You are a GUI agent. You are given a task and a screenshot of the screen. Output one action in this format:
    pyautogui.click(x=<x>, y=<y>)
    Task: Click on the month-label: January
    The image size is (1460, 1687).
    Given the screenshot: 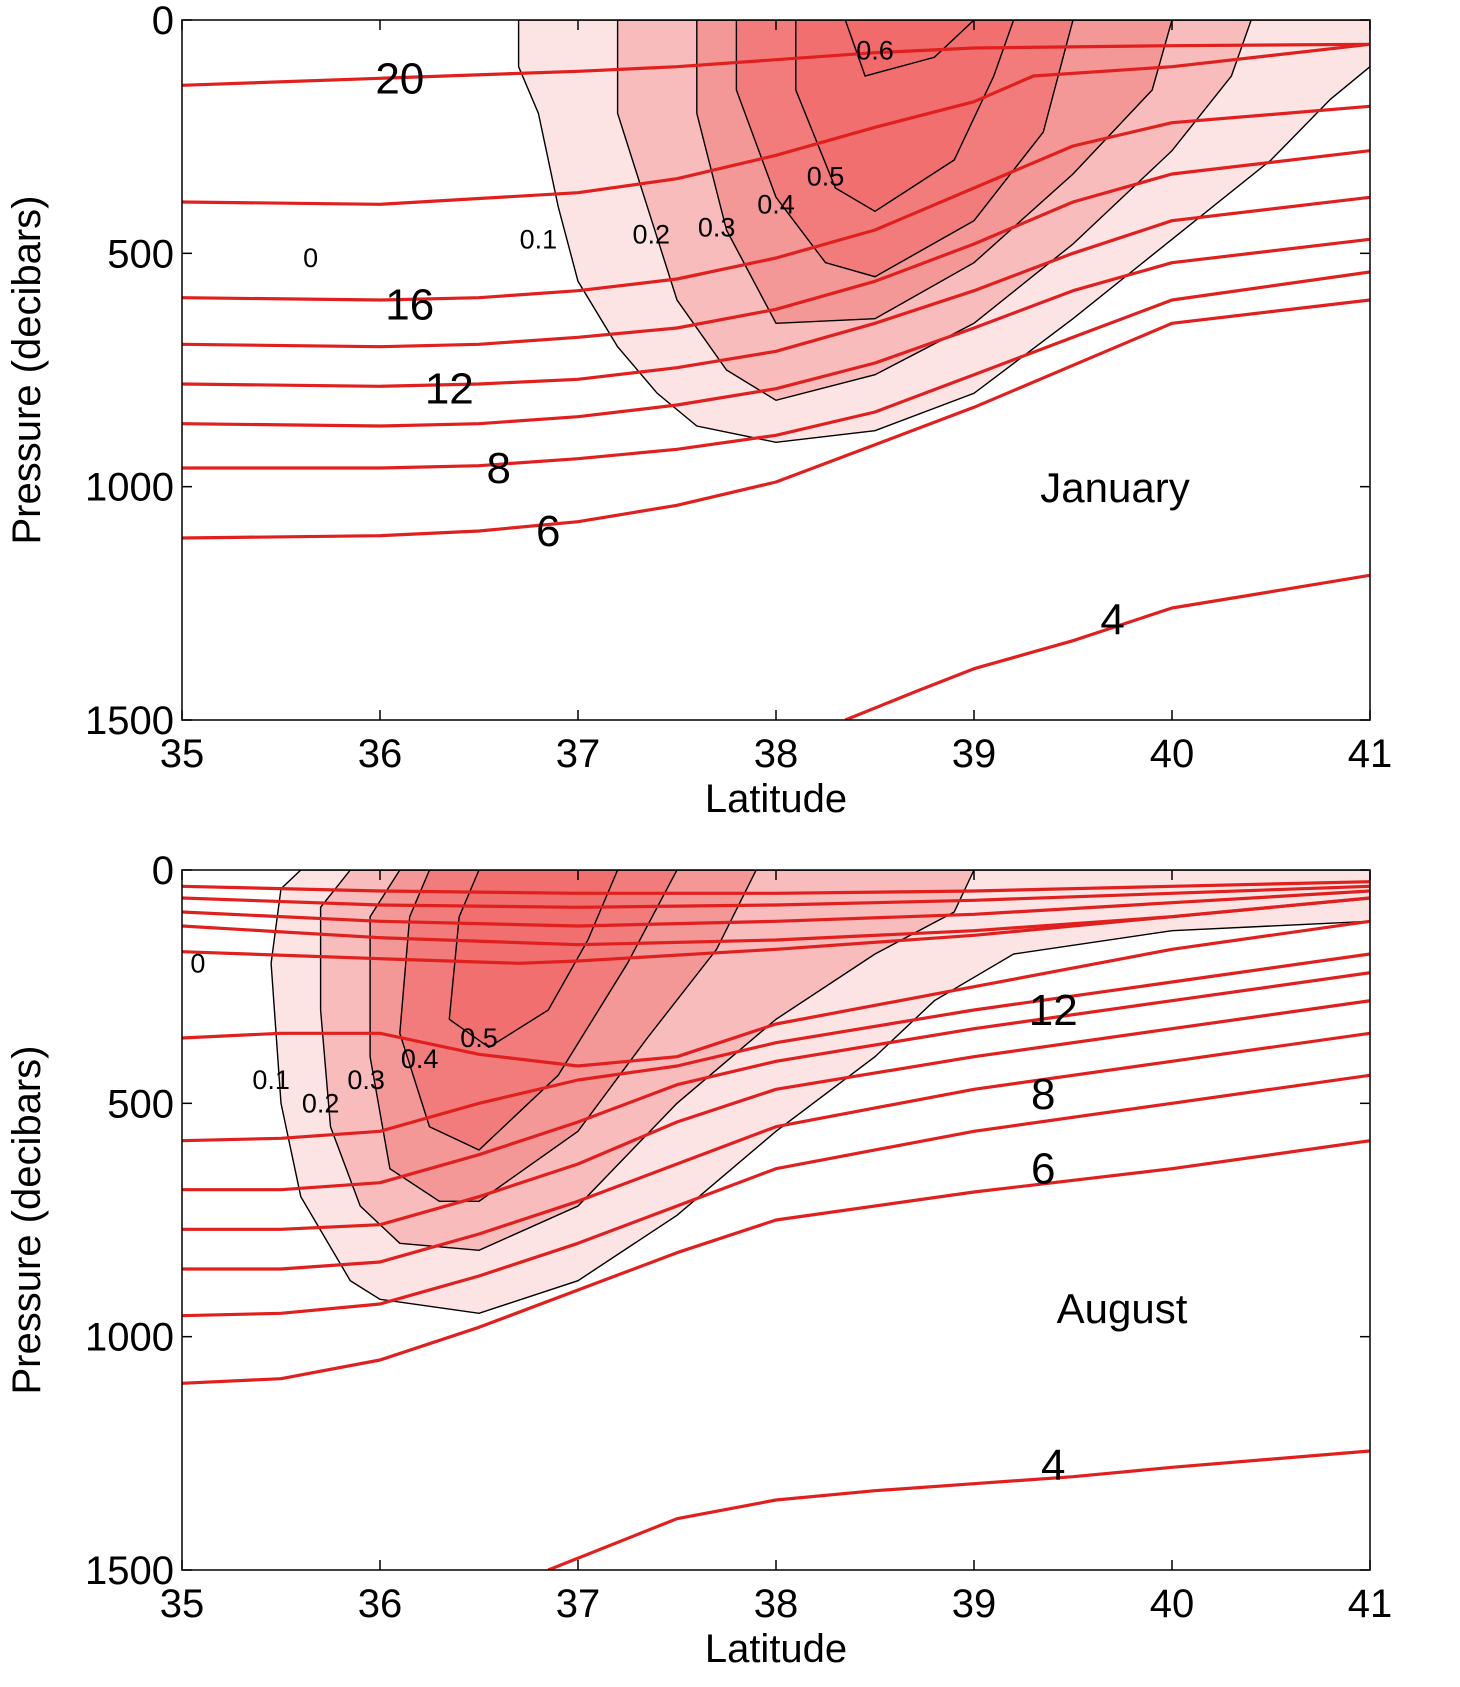 What is the action you would take?
    pyautogui.click(x=1114, y=487)
    